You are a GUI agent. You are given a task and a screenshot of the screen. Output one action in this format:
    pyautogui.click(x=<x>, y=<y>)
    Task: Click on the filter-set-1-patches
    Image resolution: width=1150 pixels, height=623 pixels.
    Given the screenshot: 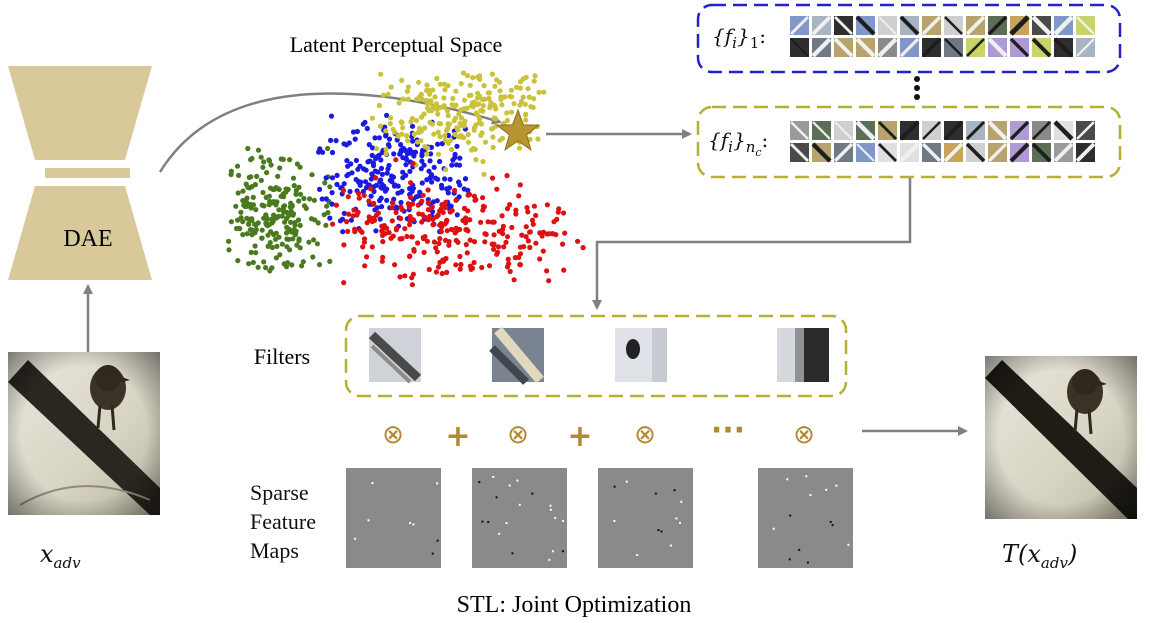 What is the action you would take?
    pyautogui.click(x=942, y=36)
    